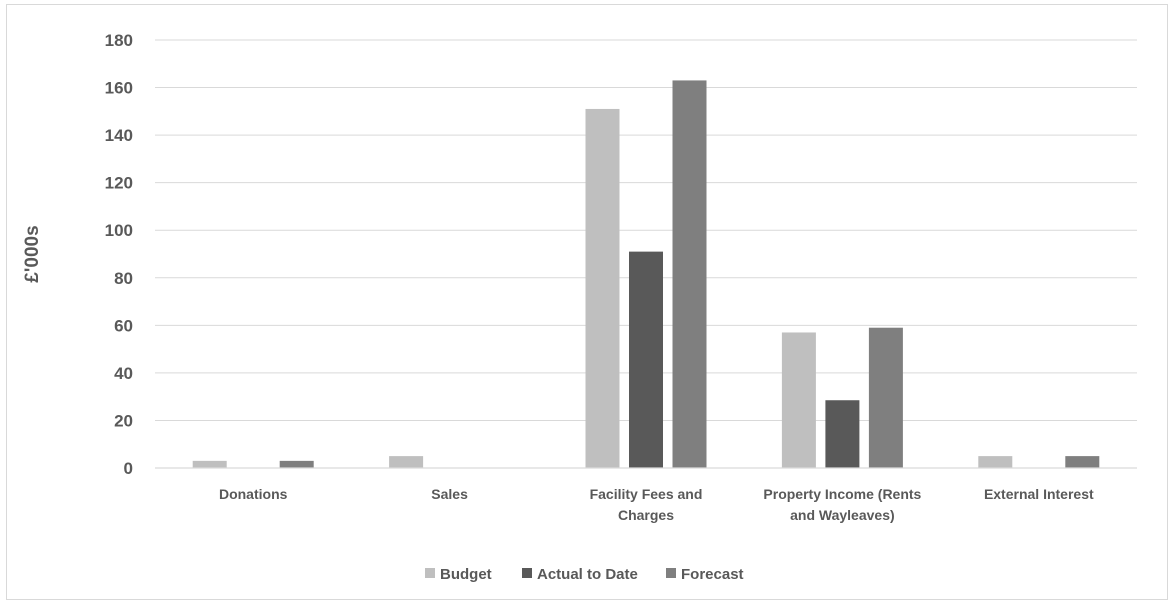 The width and height of the screenshot is (1176, 604). I want to click on y-tick-label: 120, so click(119, 183).